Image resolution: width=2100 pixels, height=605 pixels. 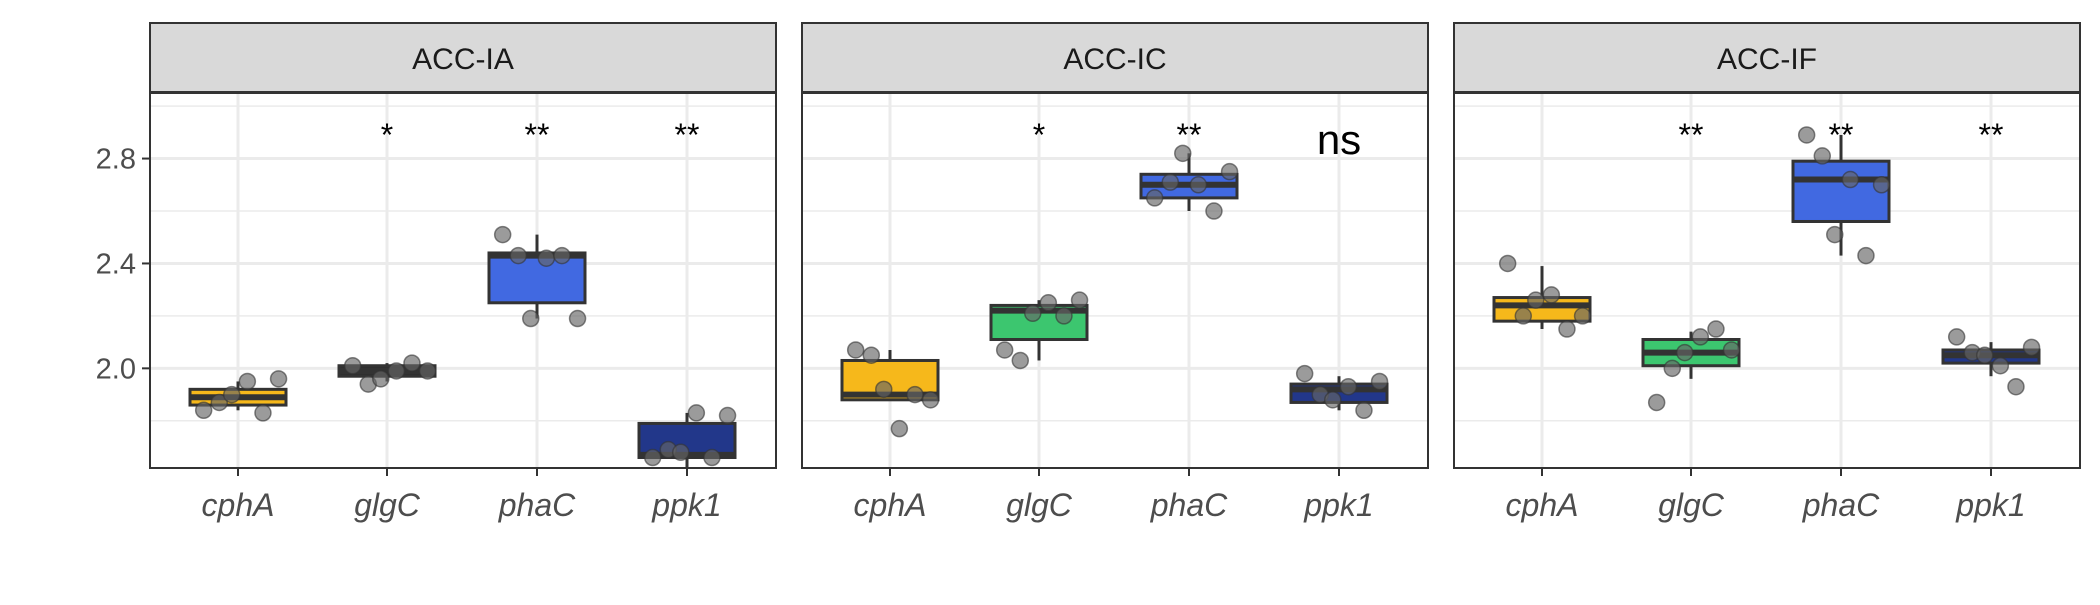 I want to click on box-acc-if-phaC, so click(x=1841, y=195).